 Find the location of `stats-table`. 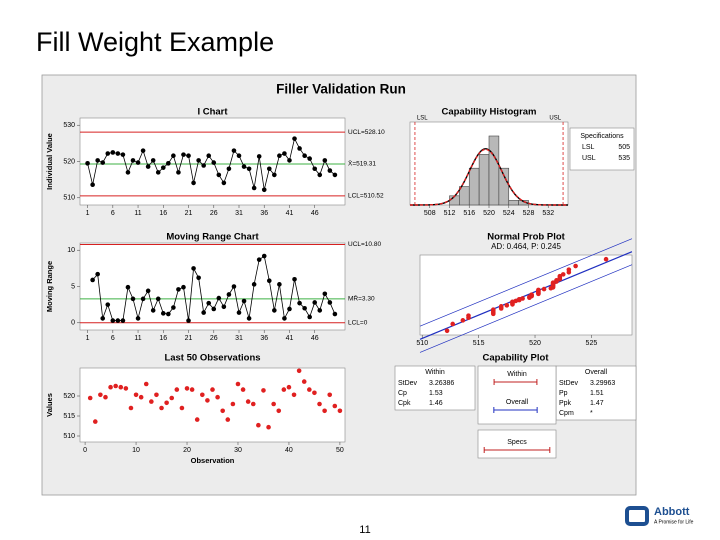

stats-table is located at coordinates (435, 388).